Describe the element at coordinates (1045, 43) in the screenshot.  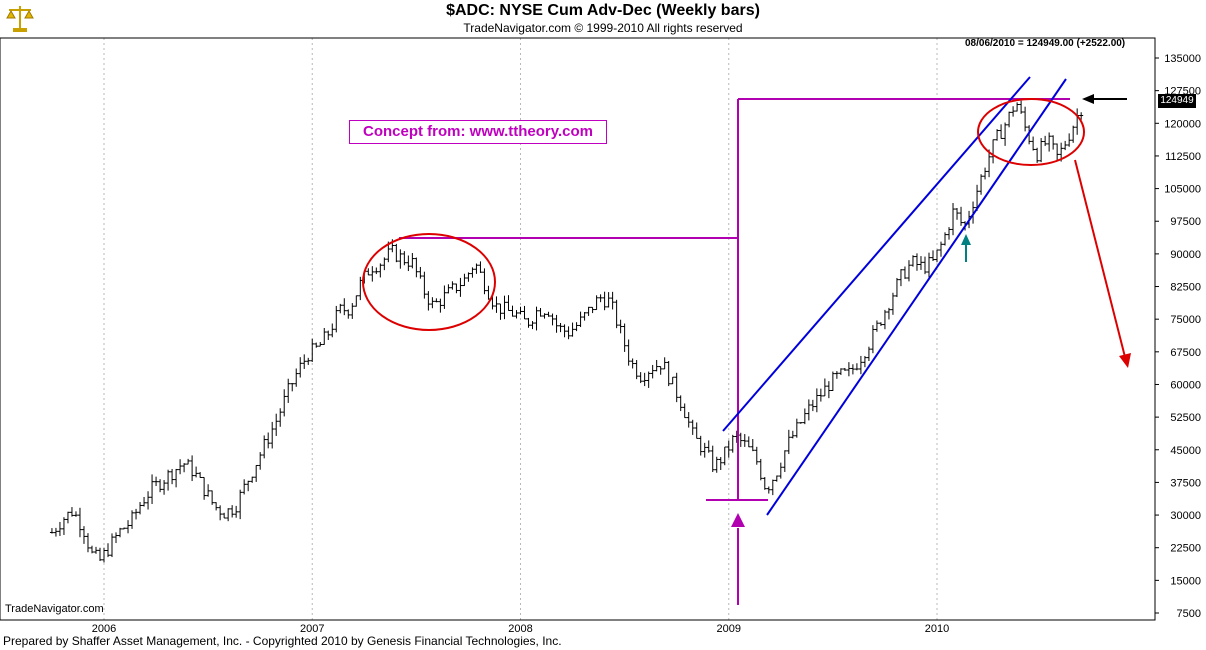
I see `last-value-readout: 08/06/2010 = 124949.00 (+2522.00)` at that location.